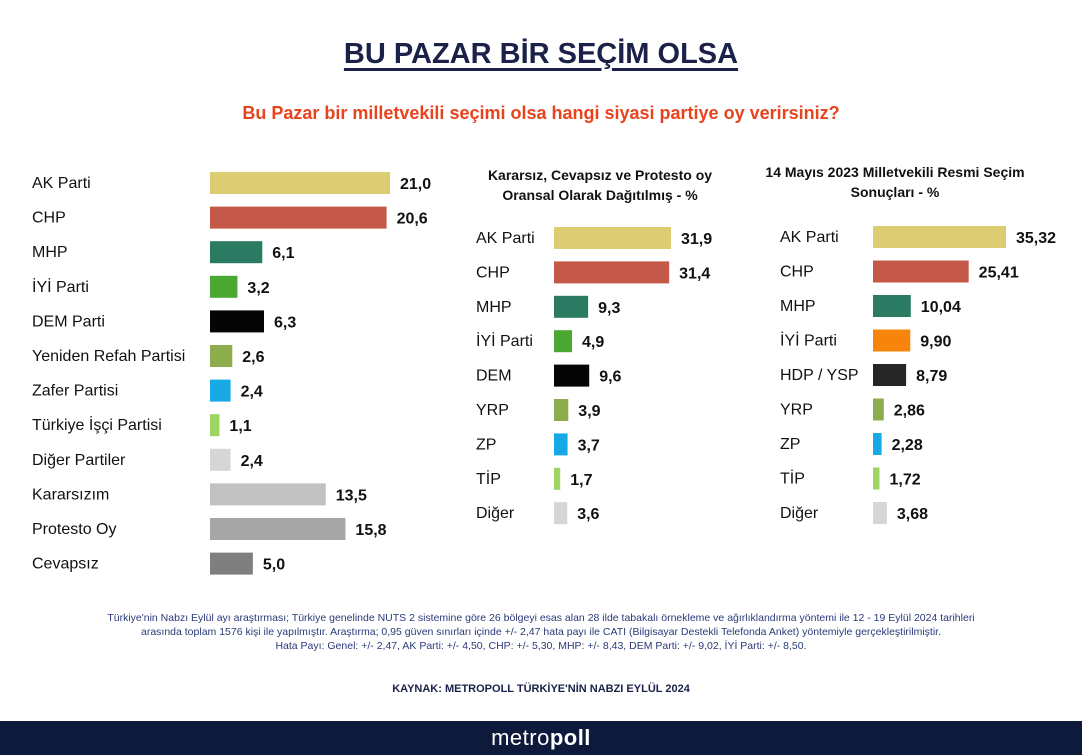 The height and width of the screenshot is (755, 1082). I want to click on page-title: BU PAZAR BİR SEÇİM OLSA, so click(541, 54).